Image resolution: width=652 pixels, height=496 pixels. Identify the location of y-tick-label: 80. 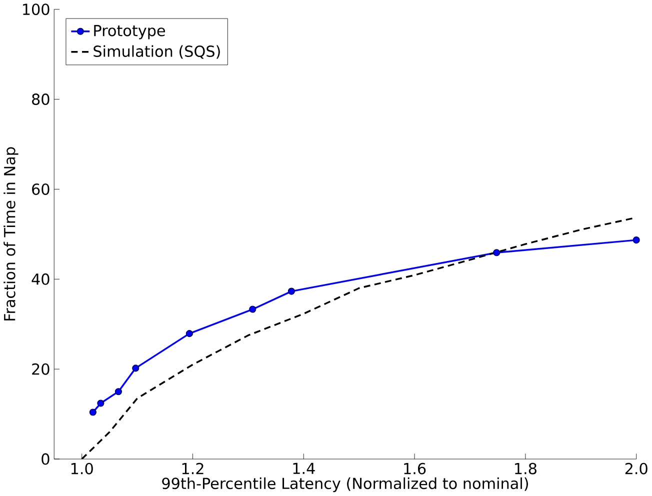
(41, 100).